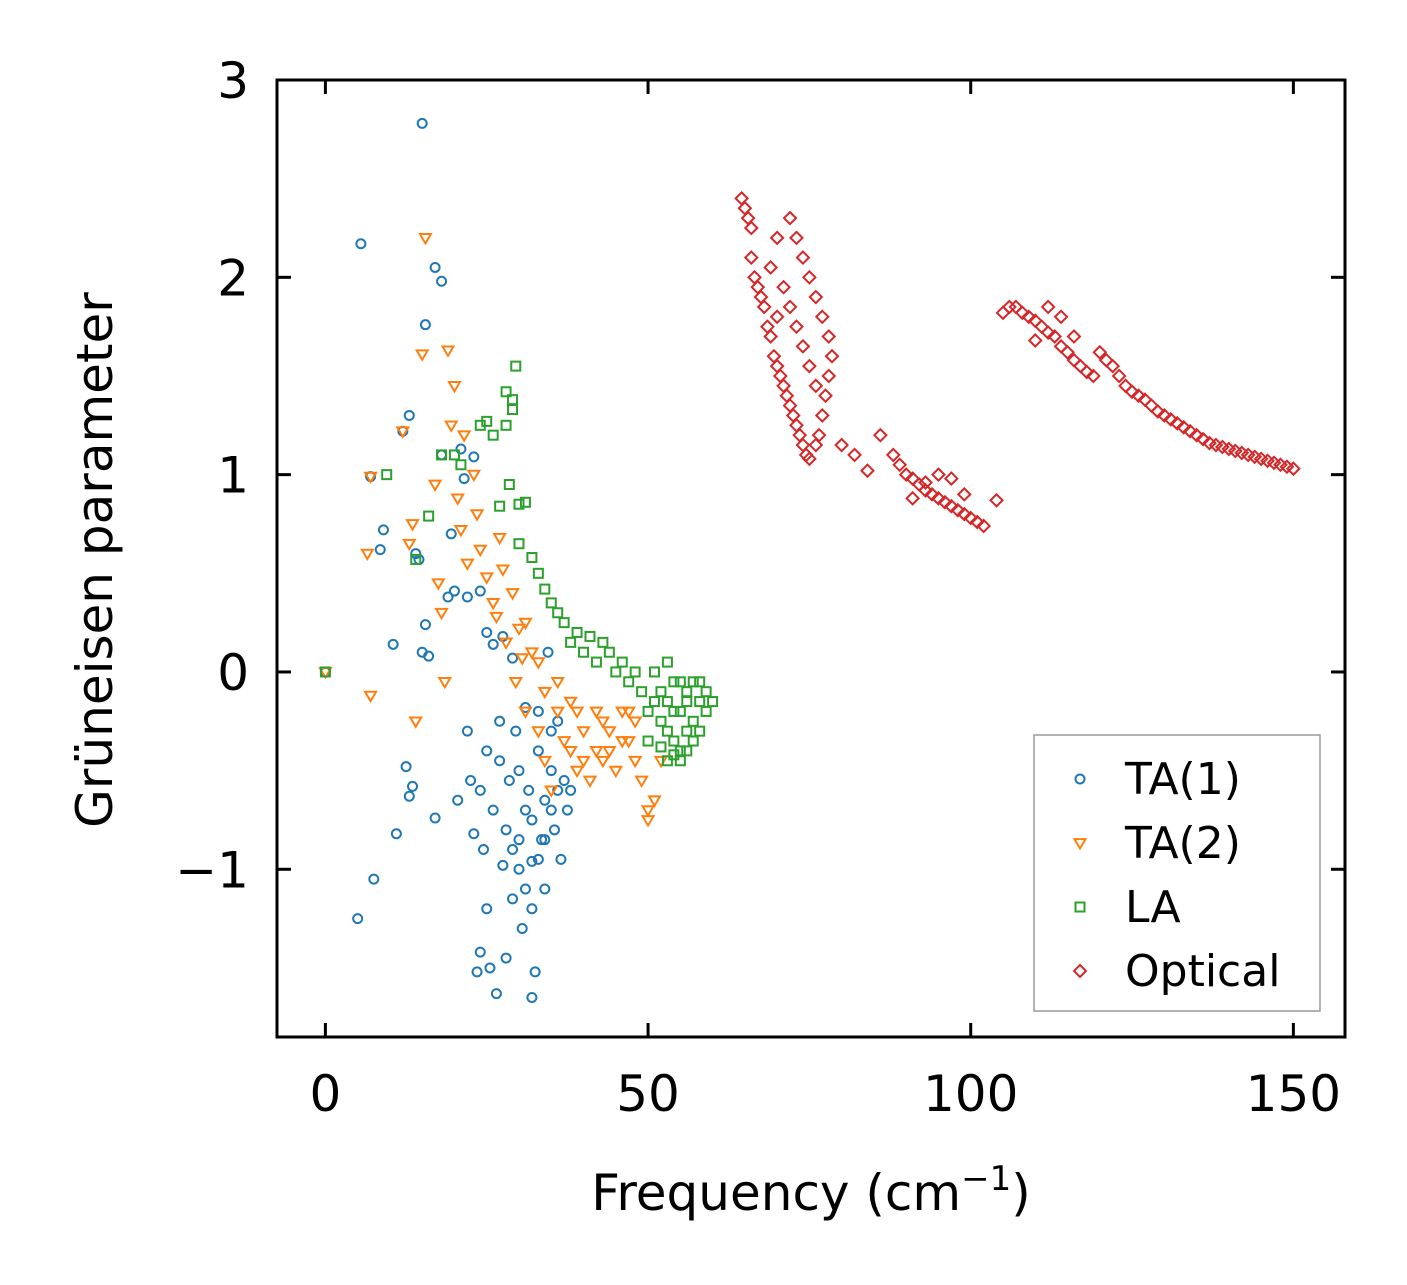 The width and height of the screenshot is (1407, 1285). I want to click on legend-item: TA(1), so click(1157, 779).